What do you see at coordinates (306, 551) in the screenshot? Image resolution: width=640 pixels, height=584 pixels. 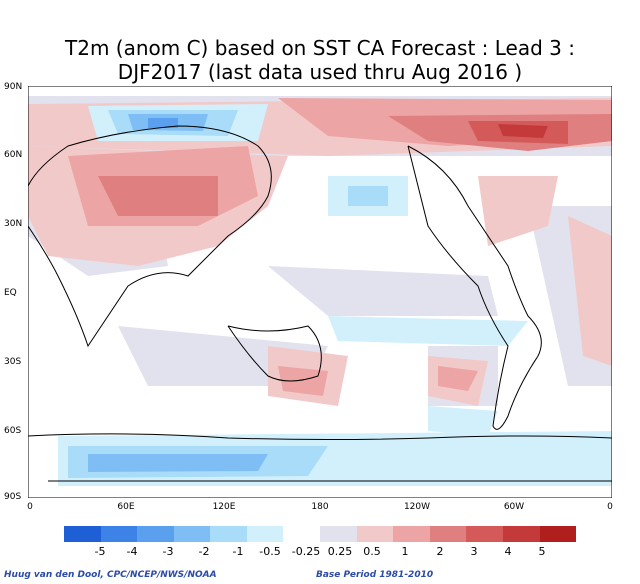 I see `legend-tick: -0.25` at bounding box center [306, 551].